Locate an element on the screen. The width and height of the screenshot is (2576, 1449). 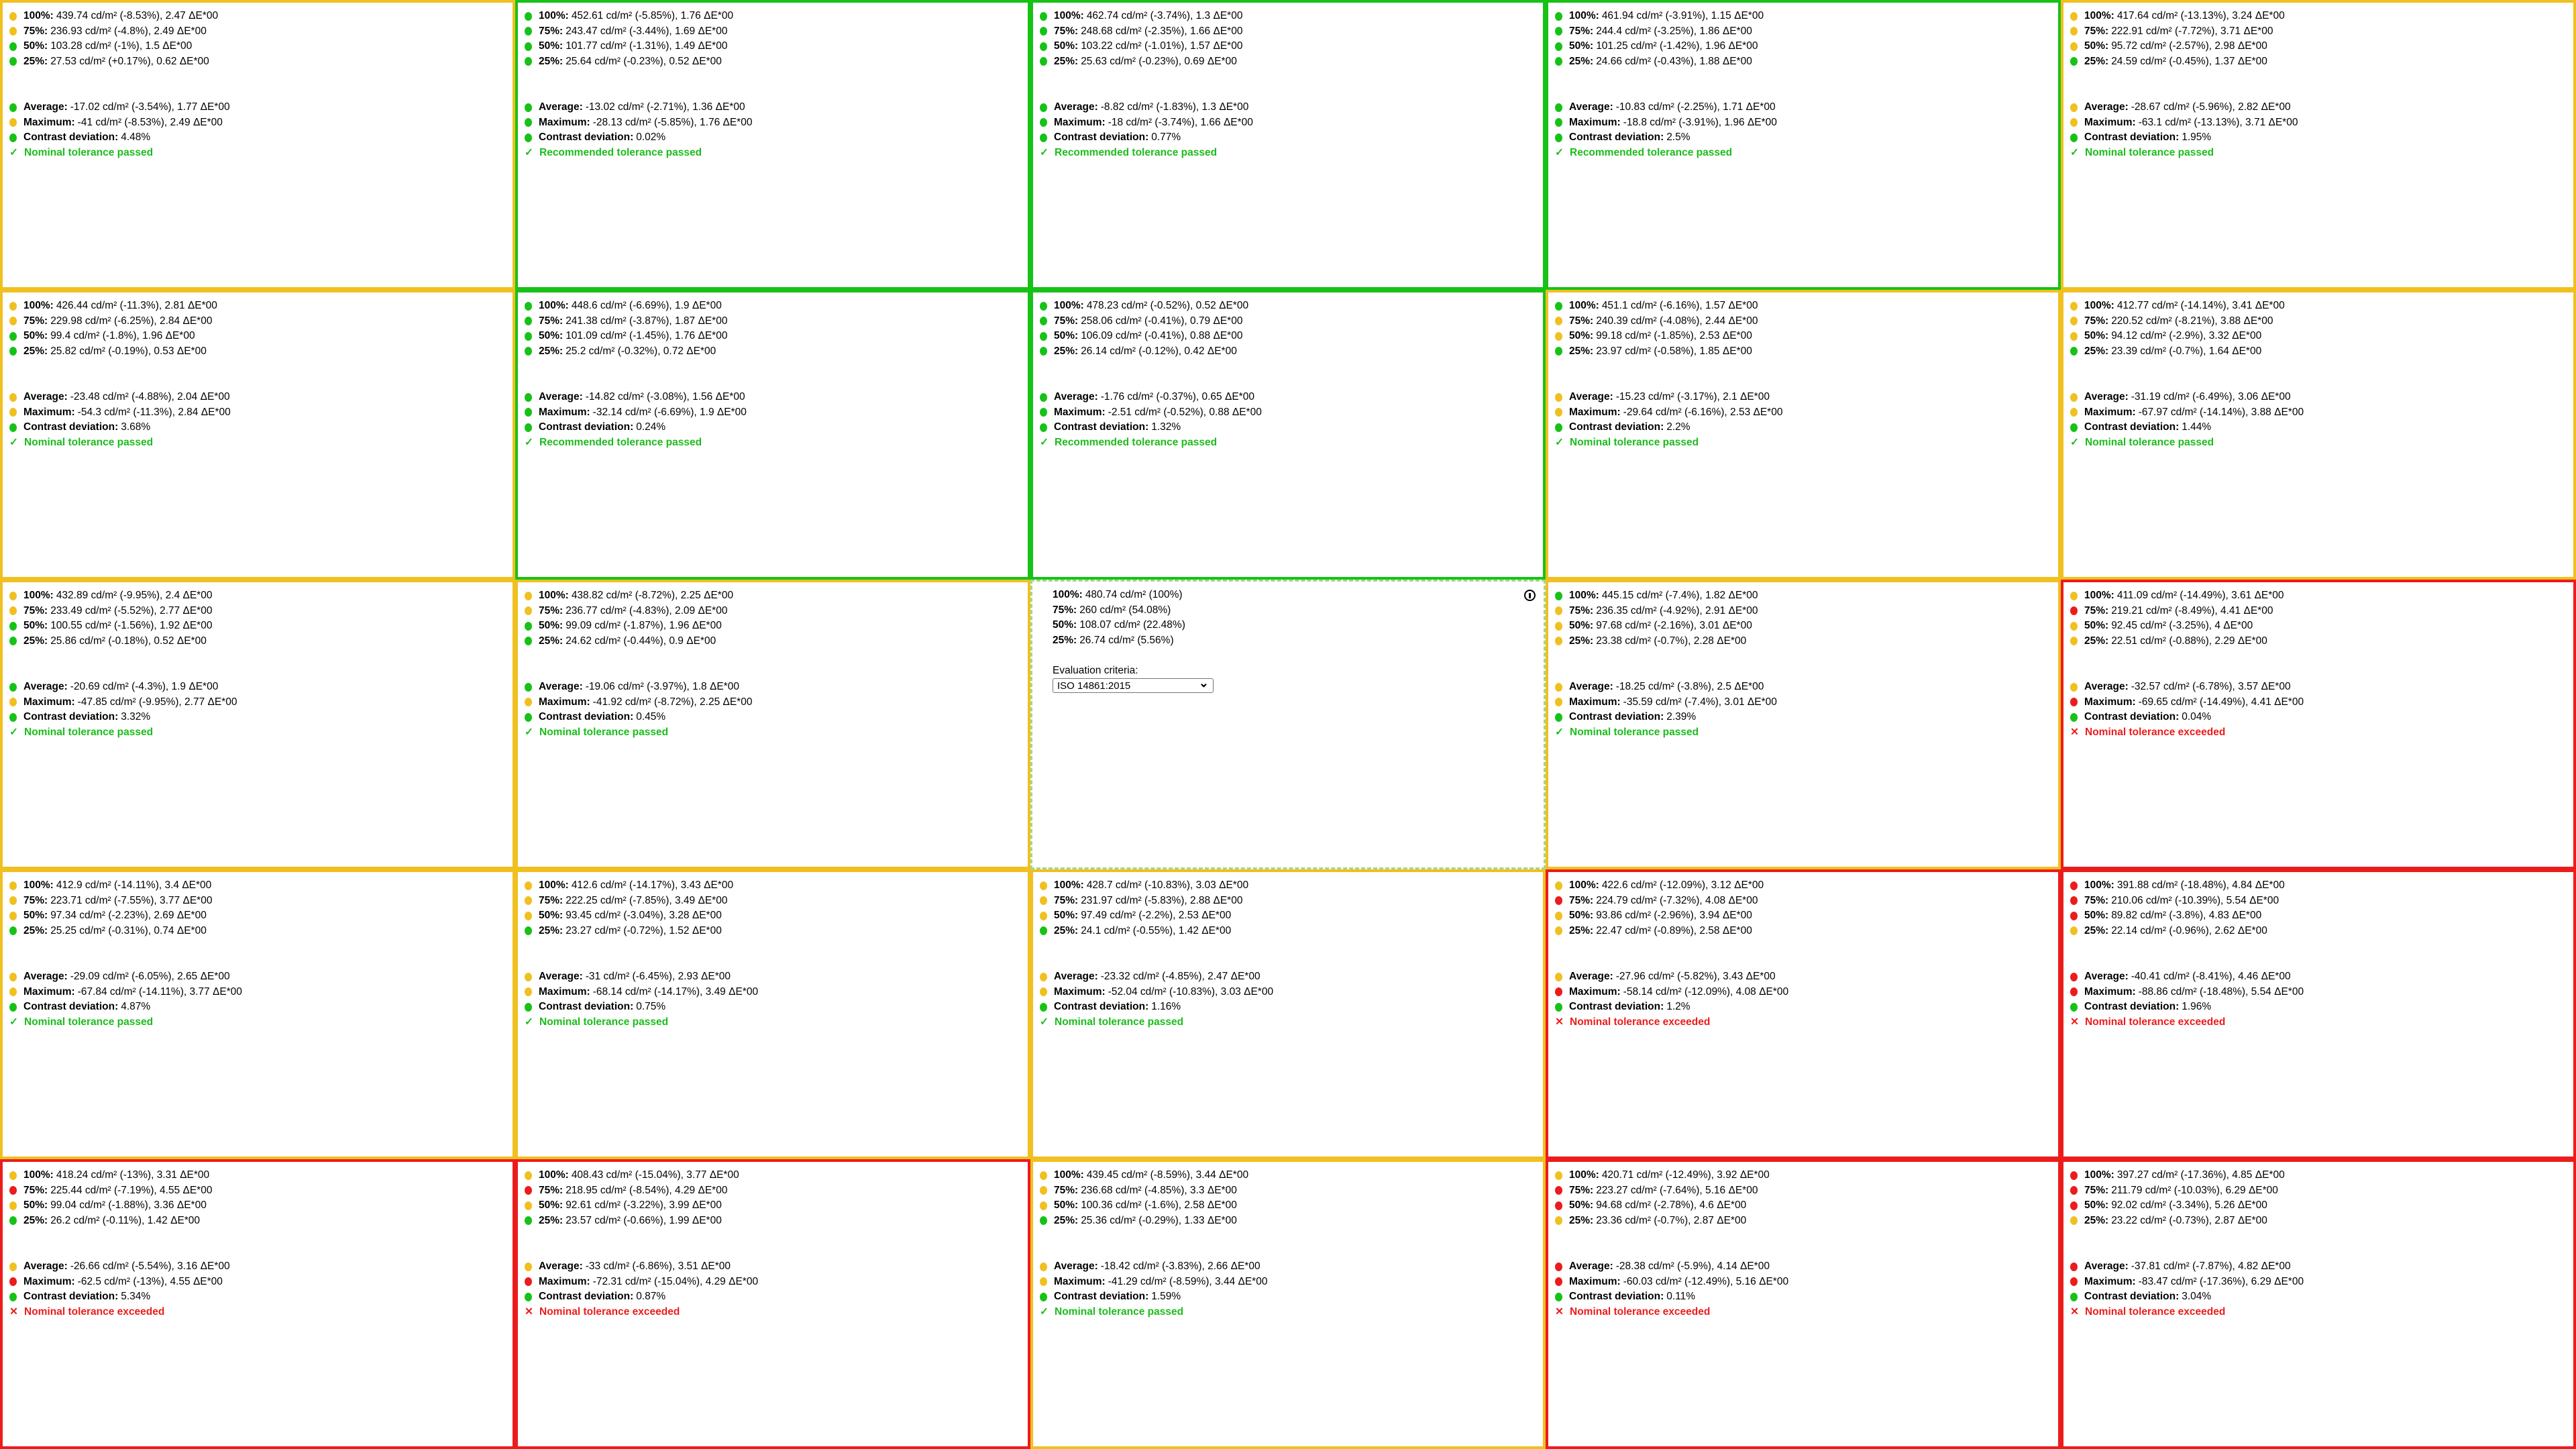
evaluation-criteria-label: Evaluation criteria: is located at coordinates (1095, 670).